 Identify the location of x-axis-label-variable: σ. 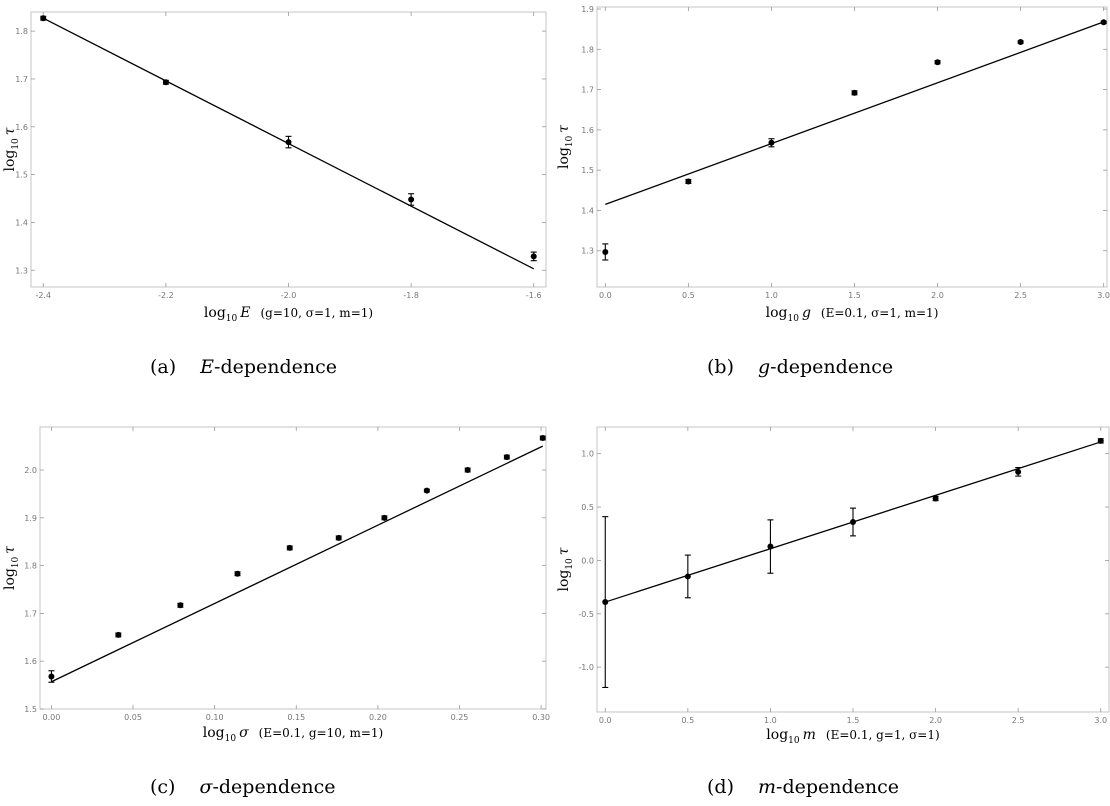
(244, 733).